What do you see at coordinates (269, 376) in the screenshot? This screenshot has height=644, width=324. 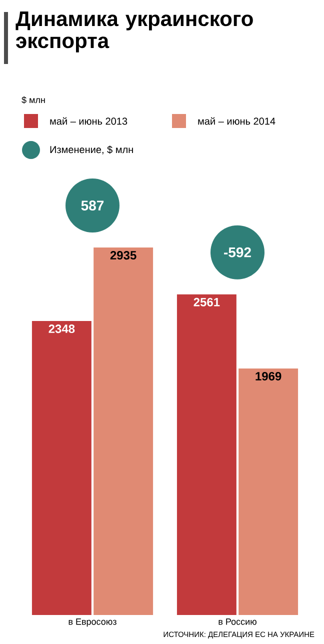 I see `data-label: 1969` at bounding box center [269, 376].